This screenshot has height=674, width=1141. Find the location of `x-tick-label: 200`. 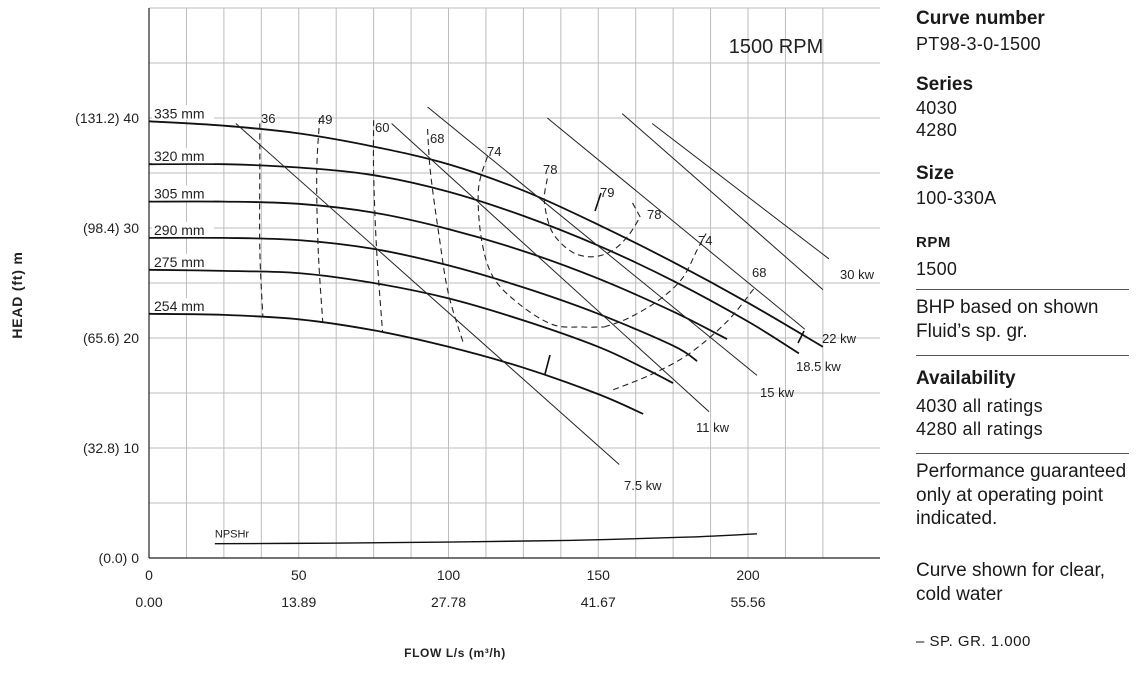

x-tick-label: 200 is located at coordinates (748, 575).